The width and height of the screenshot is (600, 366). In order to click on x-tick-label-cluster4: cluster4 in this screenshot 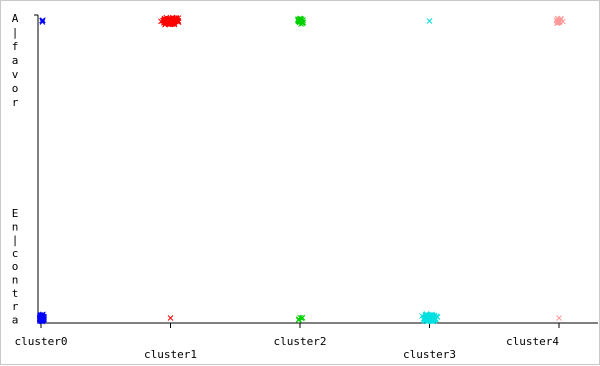, I will do `click(532, 341)`.